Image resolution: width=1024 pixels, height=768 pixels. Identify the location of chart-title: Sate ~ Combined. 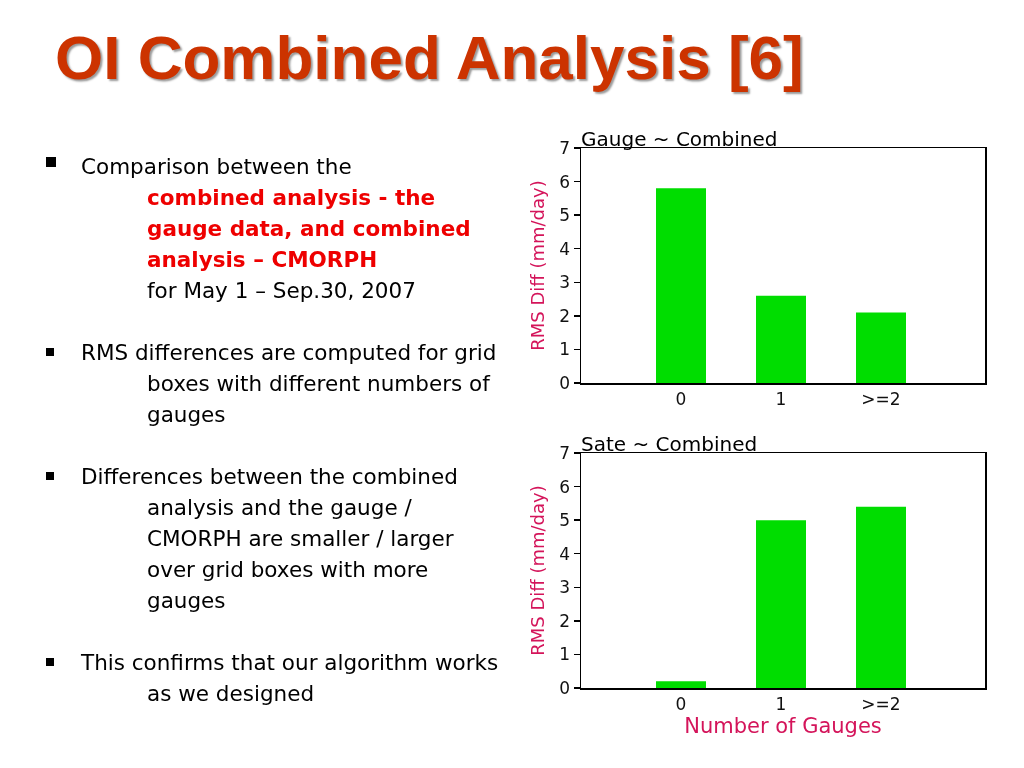
(669, 444).